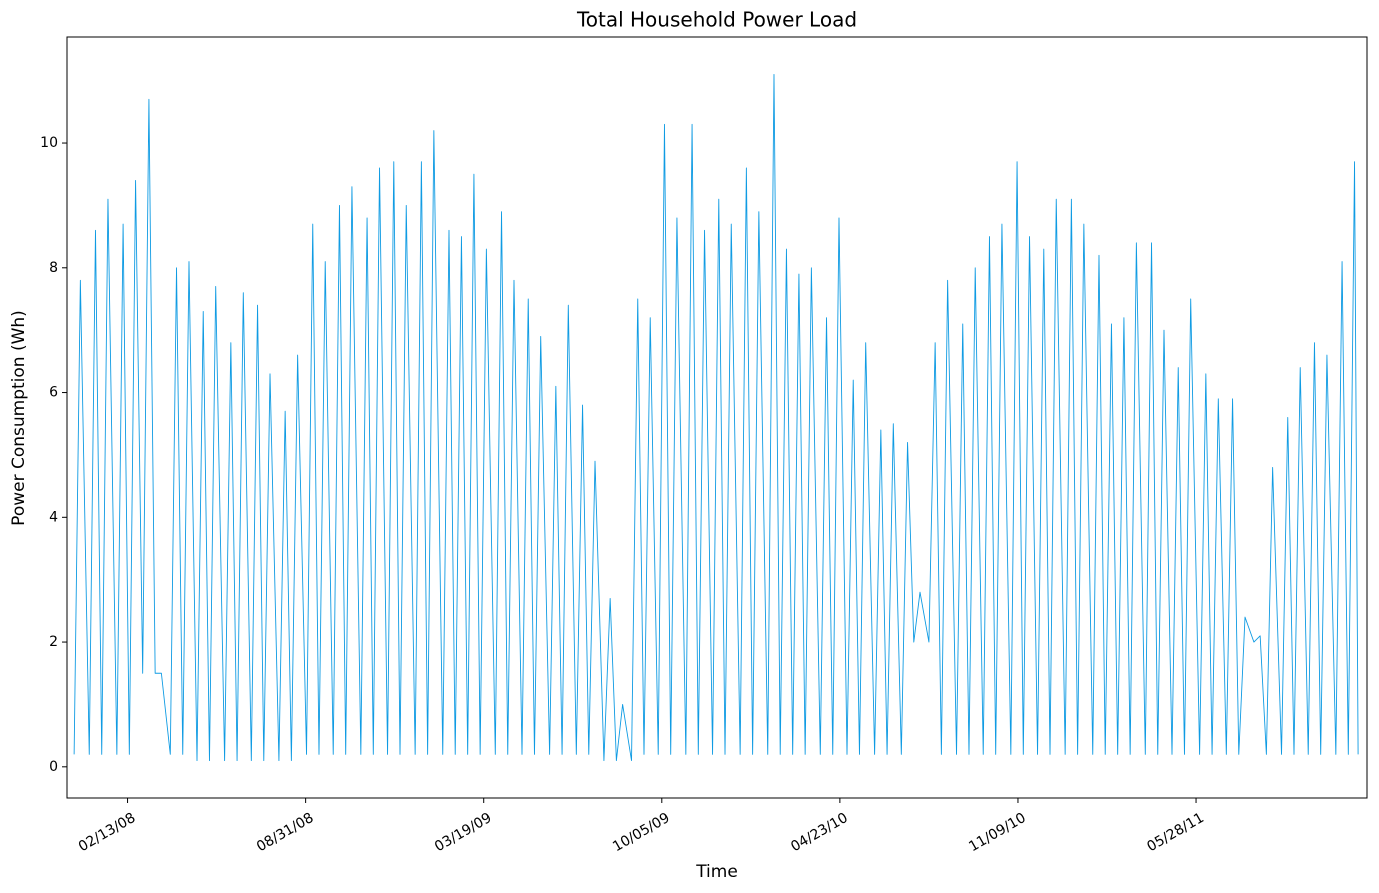  What do you see at coordinates (285, 832) in the screenshot?
I see `x-tick-label: 08/31/08` at bounding box center [285, 832].